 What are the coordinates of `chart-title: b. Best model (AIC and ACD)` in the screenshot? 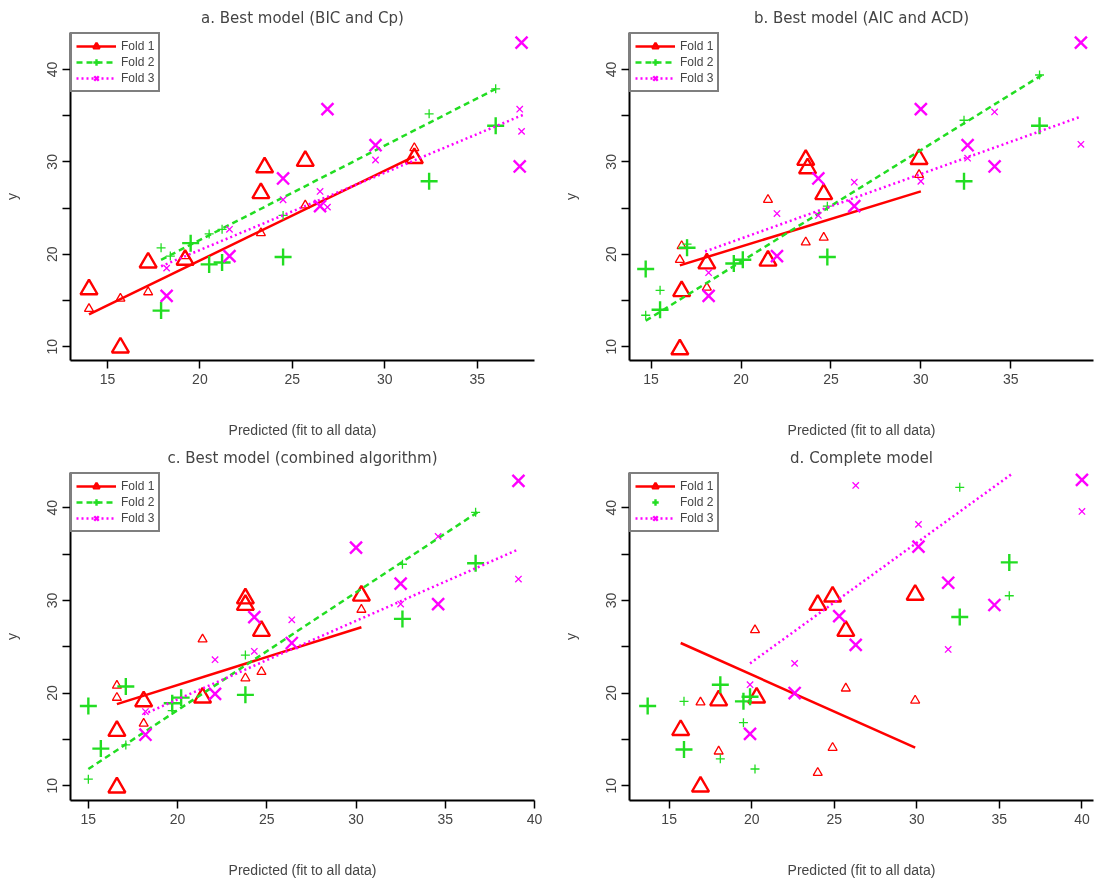 It's located at (861, 17).